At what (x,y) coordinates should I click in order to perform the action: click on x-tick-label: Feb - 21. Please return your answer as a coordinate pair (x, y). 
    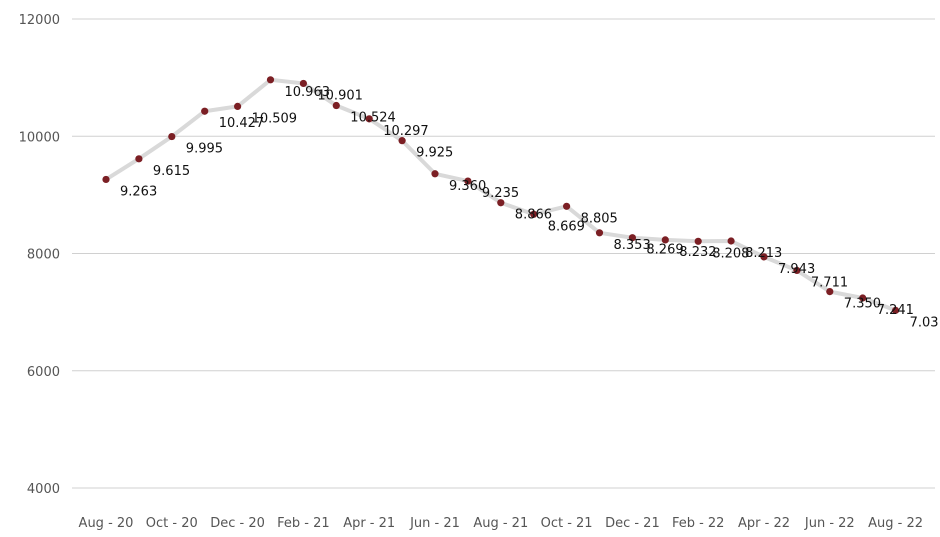
    Looking at the image, I should click on (303, 523).